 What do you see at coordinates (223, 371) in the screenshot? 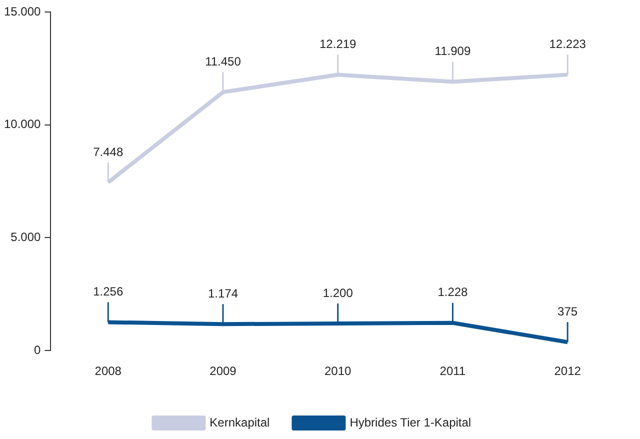
I see `x-tick-label: 2009` at bounding box center [223, 371].